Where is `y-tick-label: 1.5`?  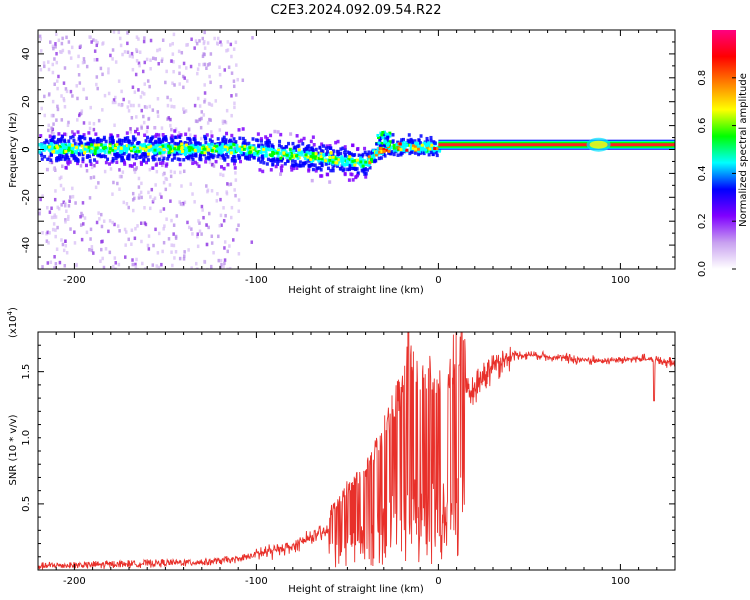
y-tick-label: 1.5 is located at coordinates (26, 372).